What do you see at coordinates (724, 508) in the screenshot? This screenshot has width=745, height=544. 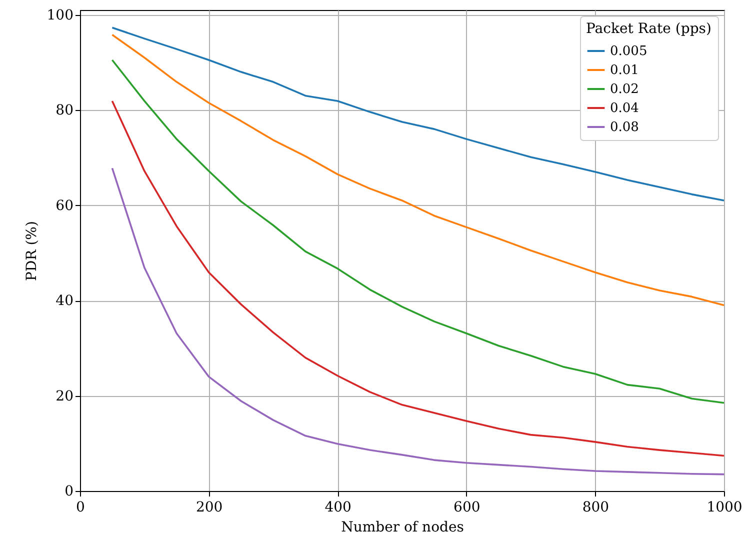 I see `x-tick-label: 1000` at bounding box center [724, 508].